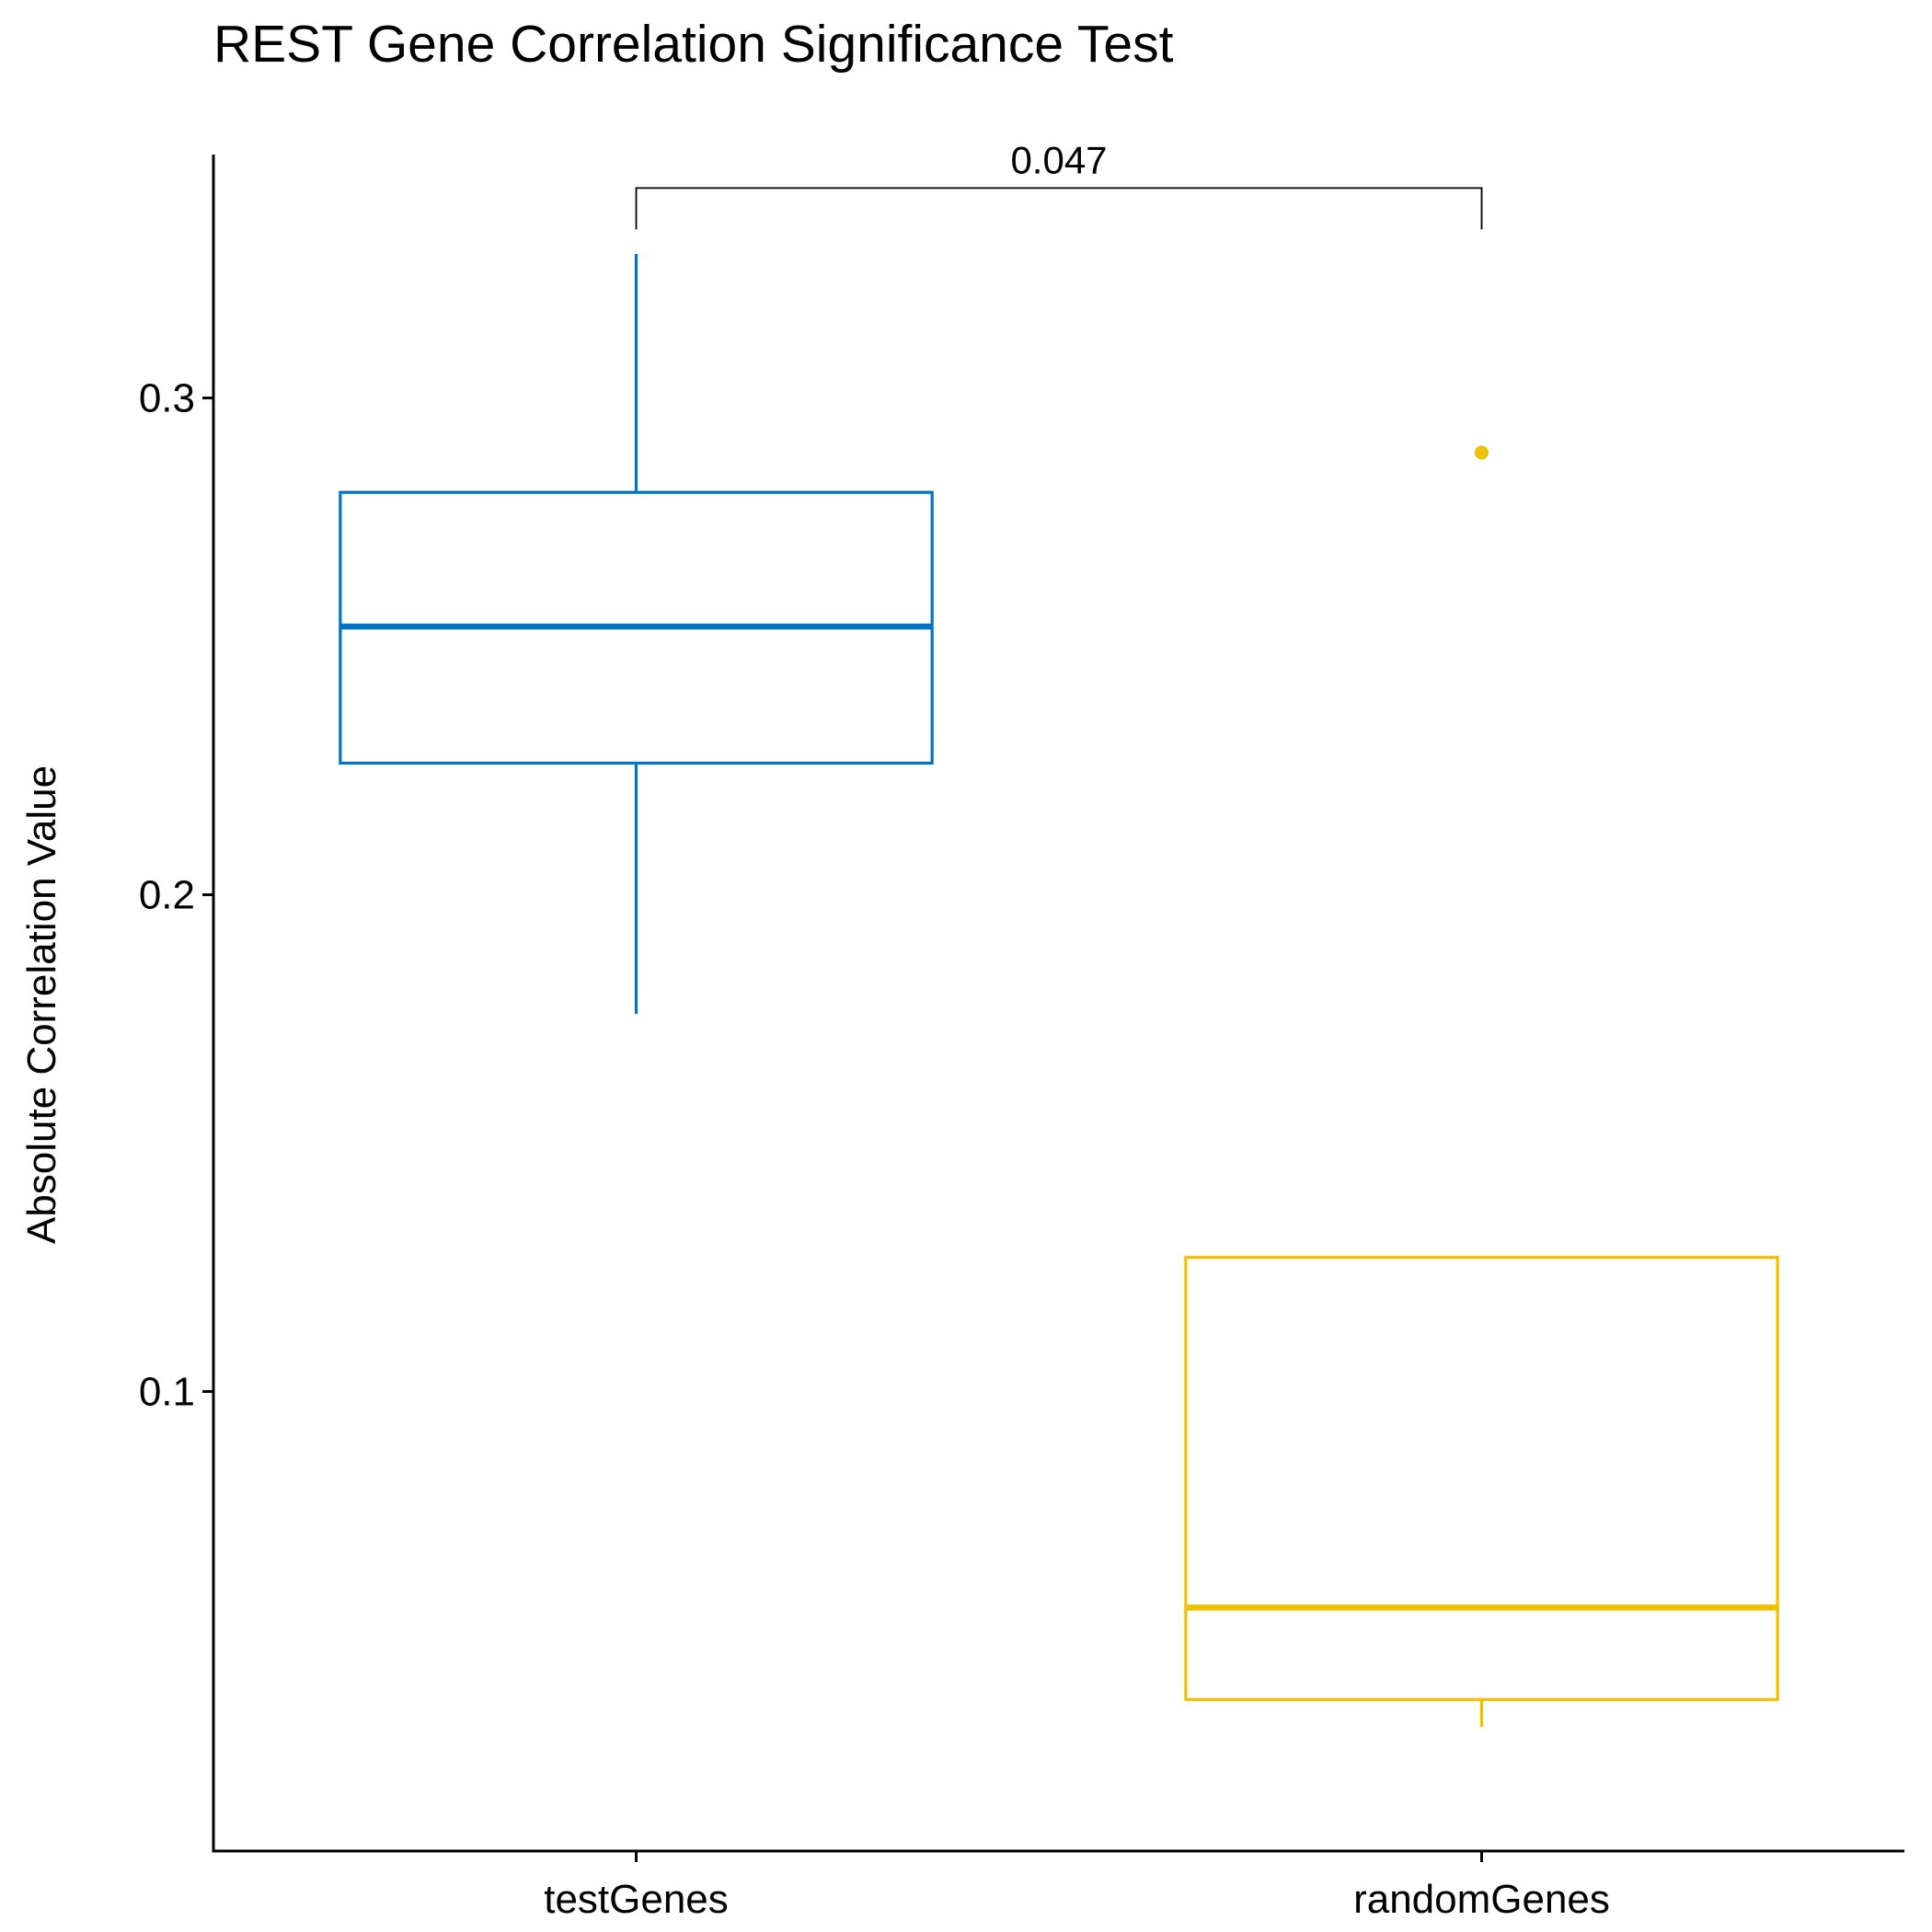  I want to click on x-tick-label: randomGenes, so click(1481, 1899).